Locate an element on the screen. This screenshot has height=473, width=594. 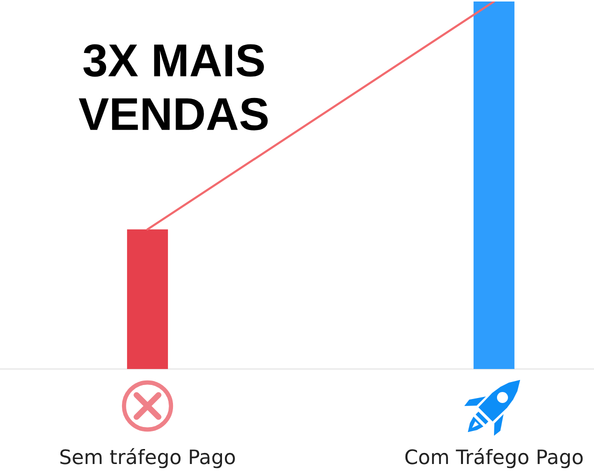
x-tick-label: Sem tráfego Pago is located at coordinates (147, 458).